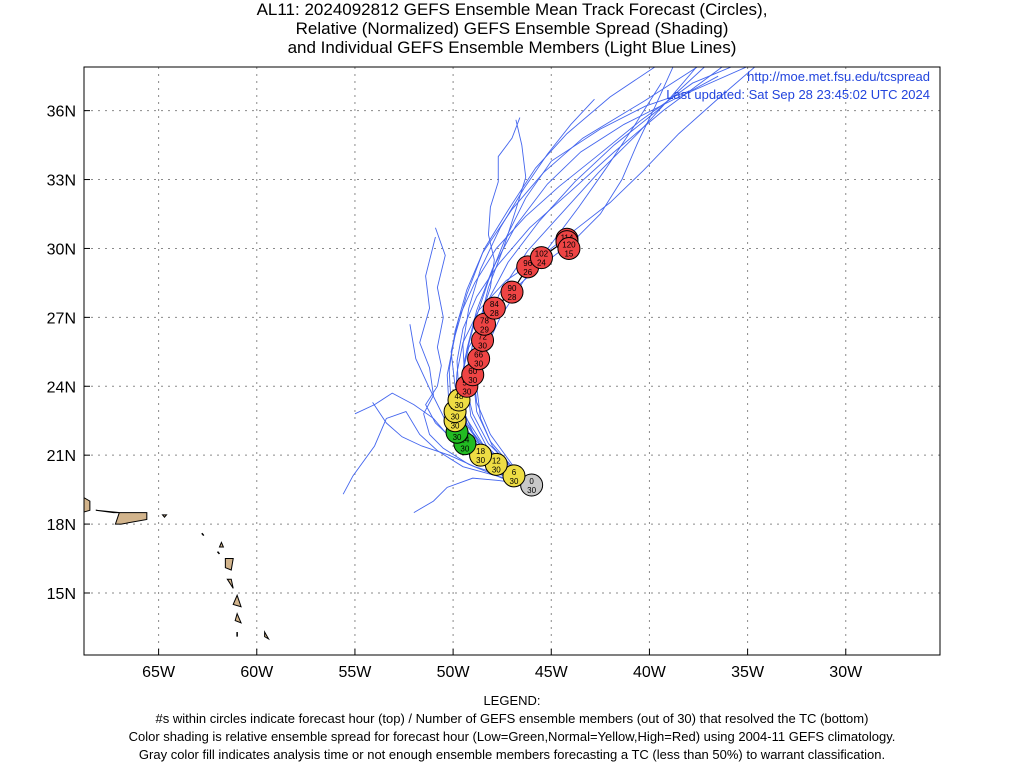 The height and width of the screenshot is (768, 1024). I want to click on track-point: 030, so click(532, 485).